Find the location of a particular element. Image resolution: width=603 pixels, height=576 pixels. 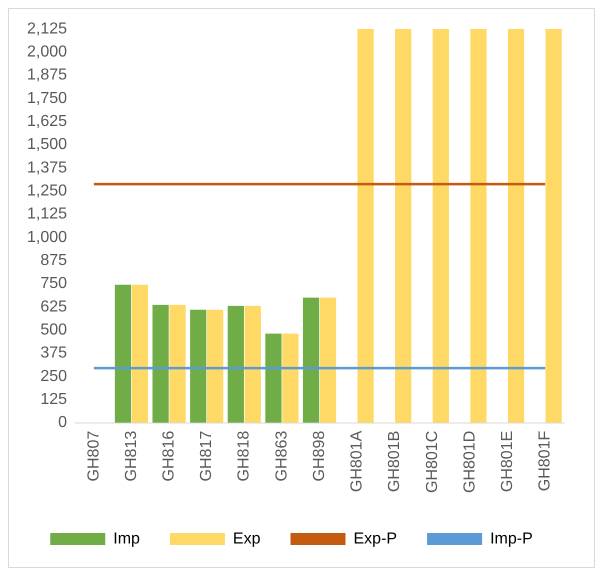

y-tick-label: 2,000 is located at coordinates (47, 52).